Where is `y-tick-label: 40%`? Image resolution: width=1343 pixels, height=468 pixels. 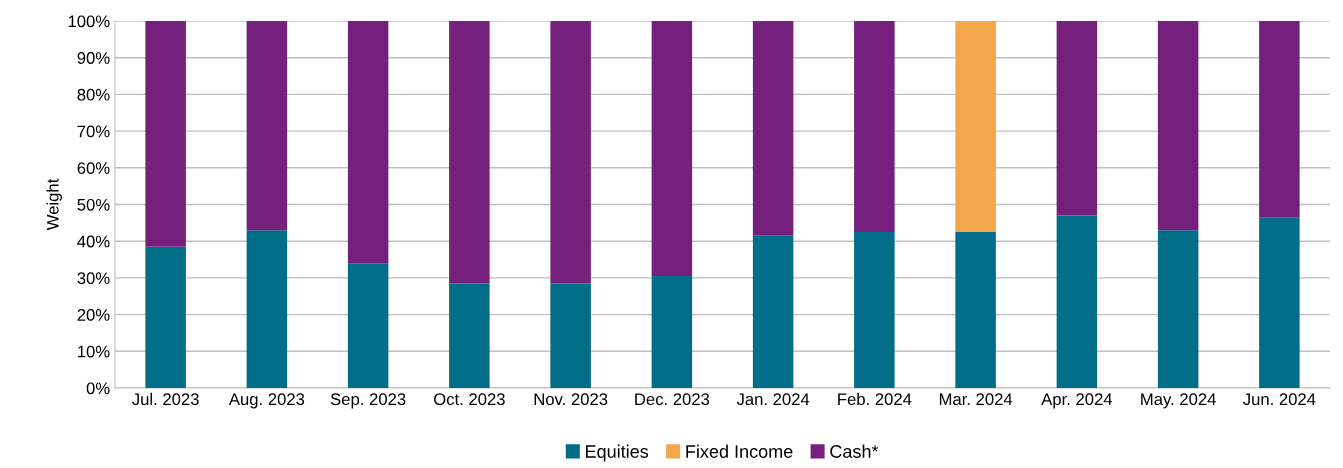
y-tick-label: 40% is located at coordinates (93, 241).